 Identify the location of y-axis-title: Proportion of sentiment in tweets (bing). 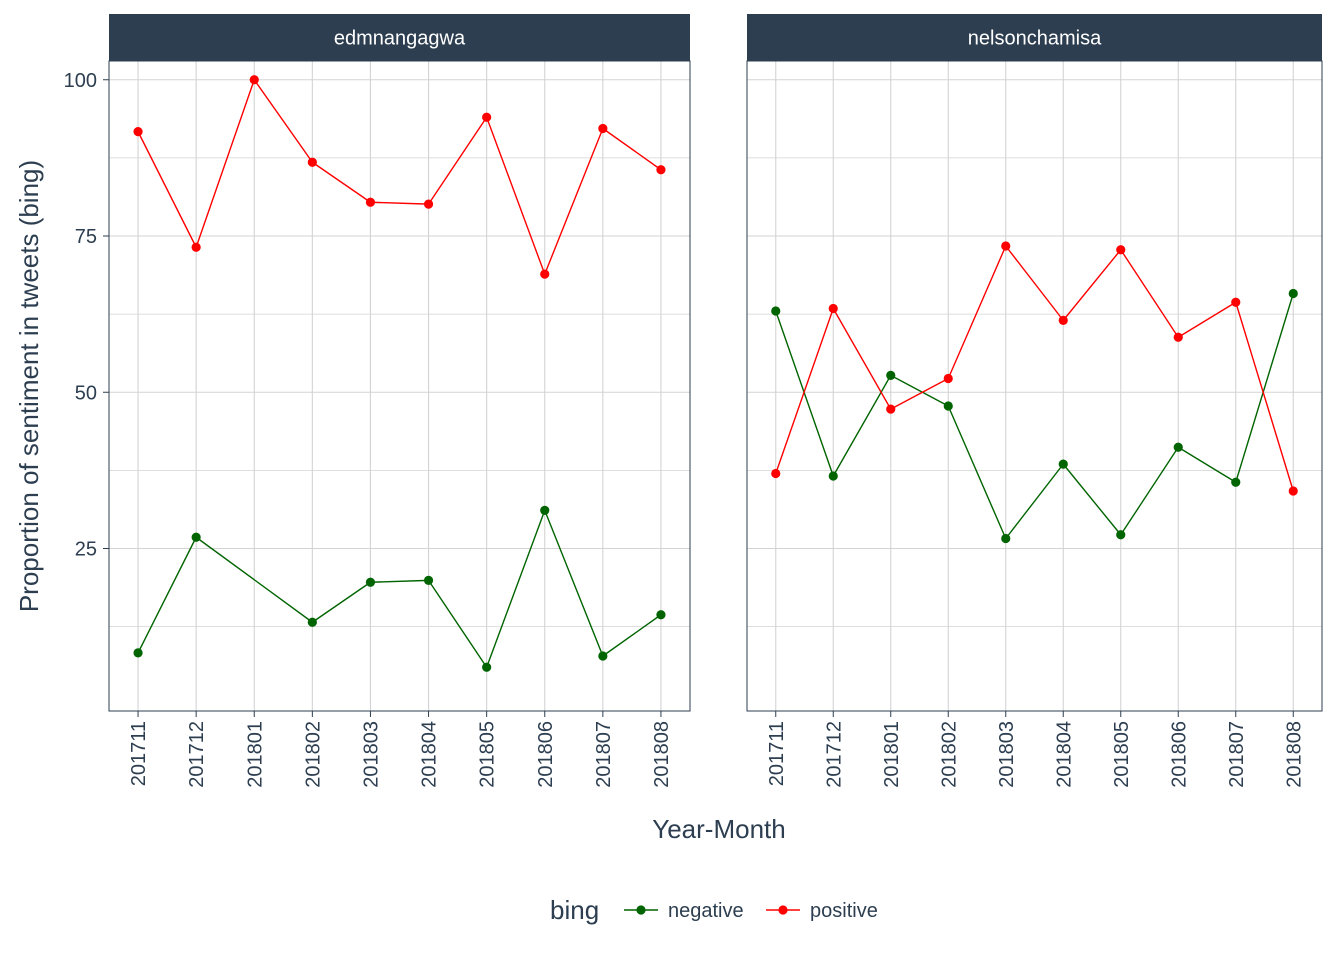
(29, 386).